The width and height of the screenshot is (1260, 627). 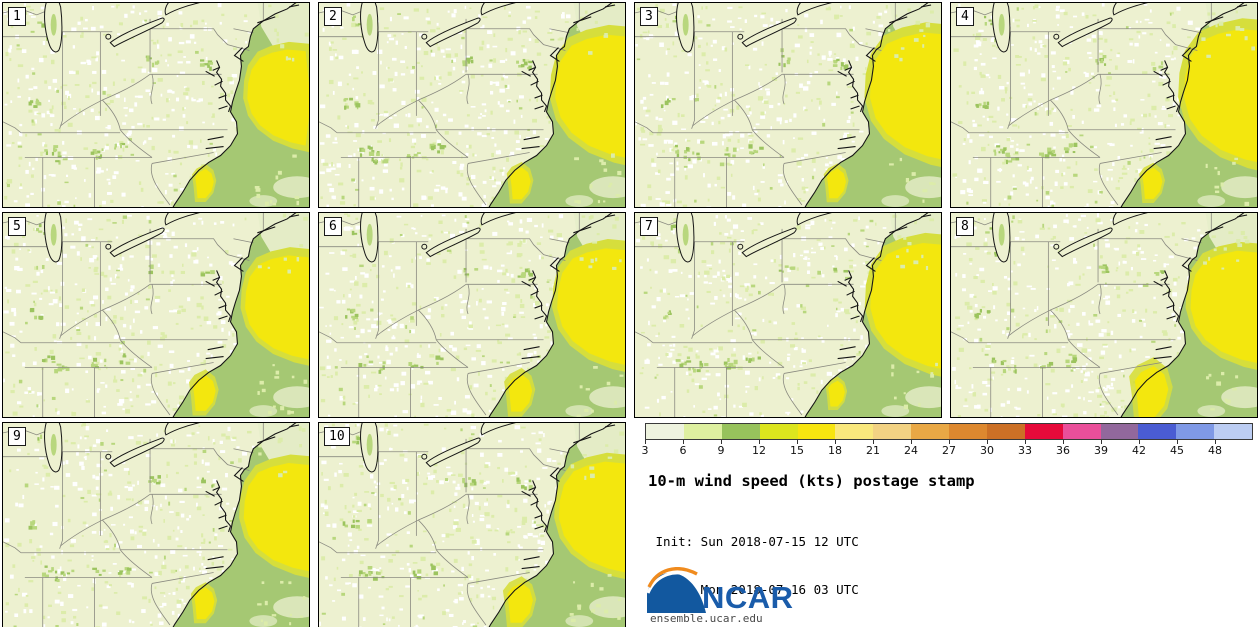 I want to click on colorbar-tick-label: 27, so click(x=949, y=450).